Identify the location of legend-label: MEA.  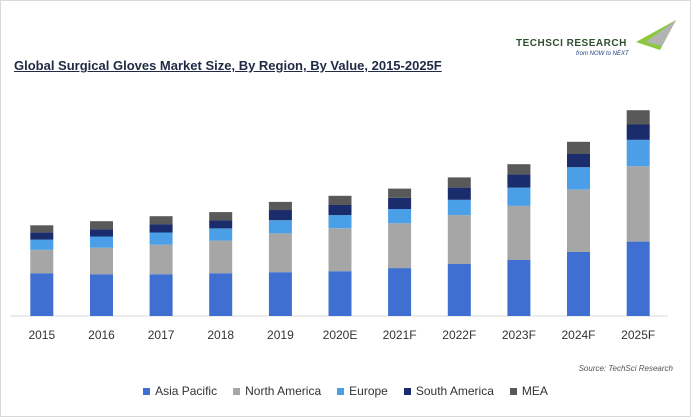
(534, 391).